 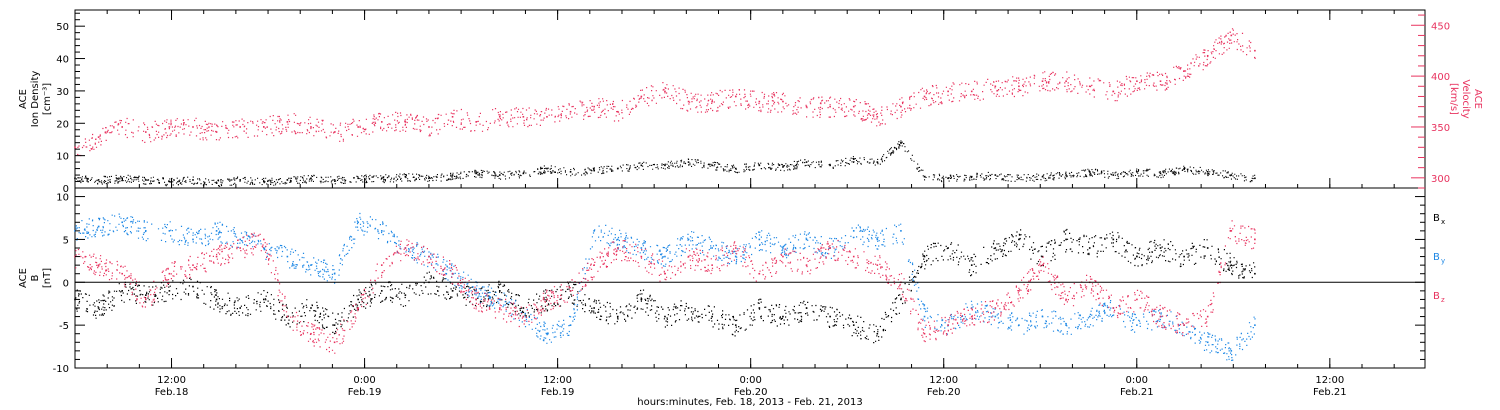 I want to click on legend-sub-x: x, so click(x=1443, y=222).